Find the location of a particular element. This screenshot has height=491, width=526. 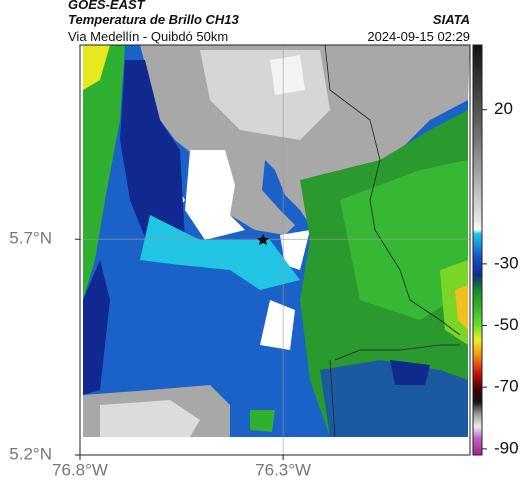

colorbar is located at coordinates (477, 250).